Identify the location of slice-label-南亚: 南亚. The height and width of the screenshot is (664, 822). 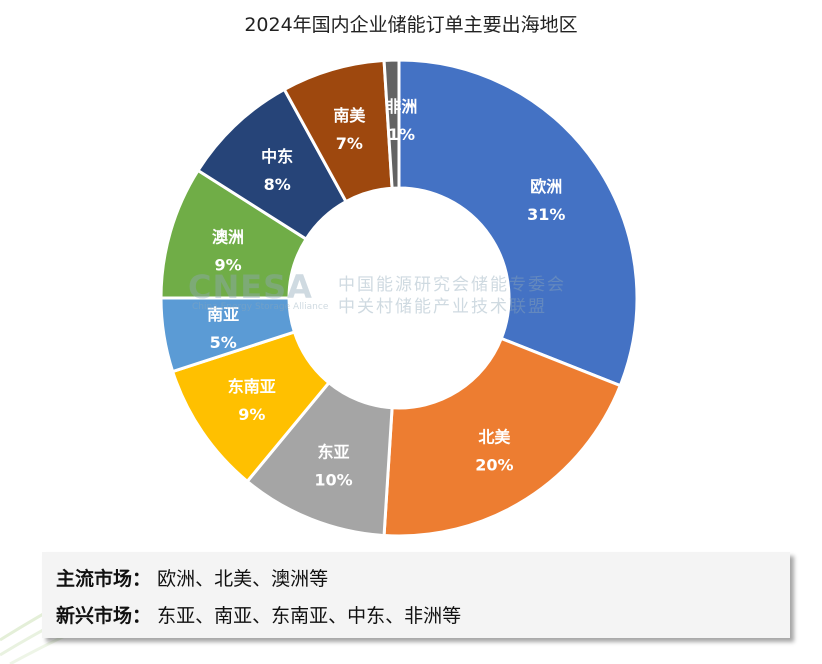
(223, 314).